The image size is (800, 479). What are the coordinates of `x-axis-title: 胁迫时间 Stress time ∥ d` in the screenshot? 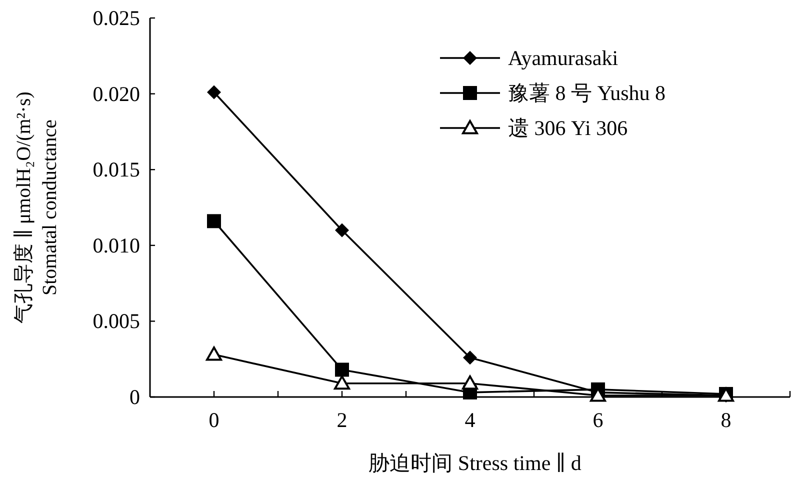 It's located at (475, 463).